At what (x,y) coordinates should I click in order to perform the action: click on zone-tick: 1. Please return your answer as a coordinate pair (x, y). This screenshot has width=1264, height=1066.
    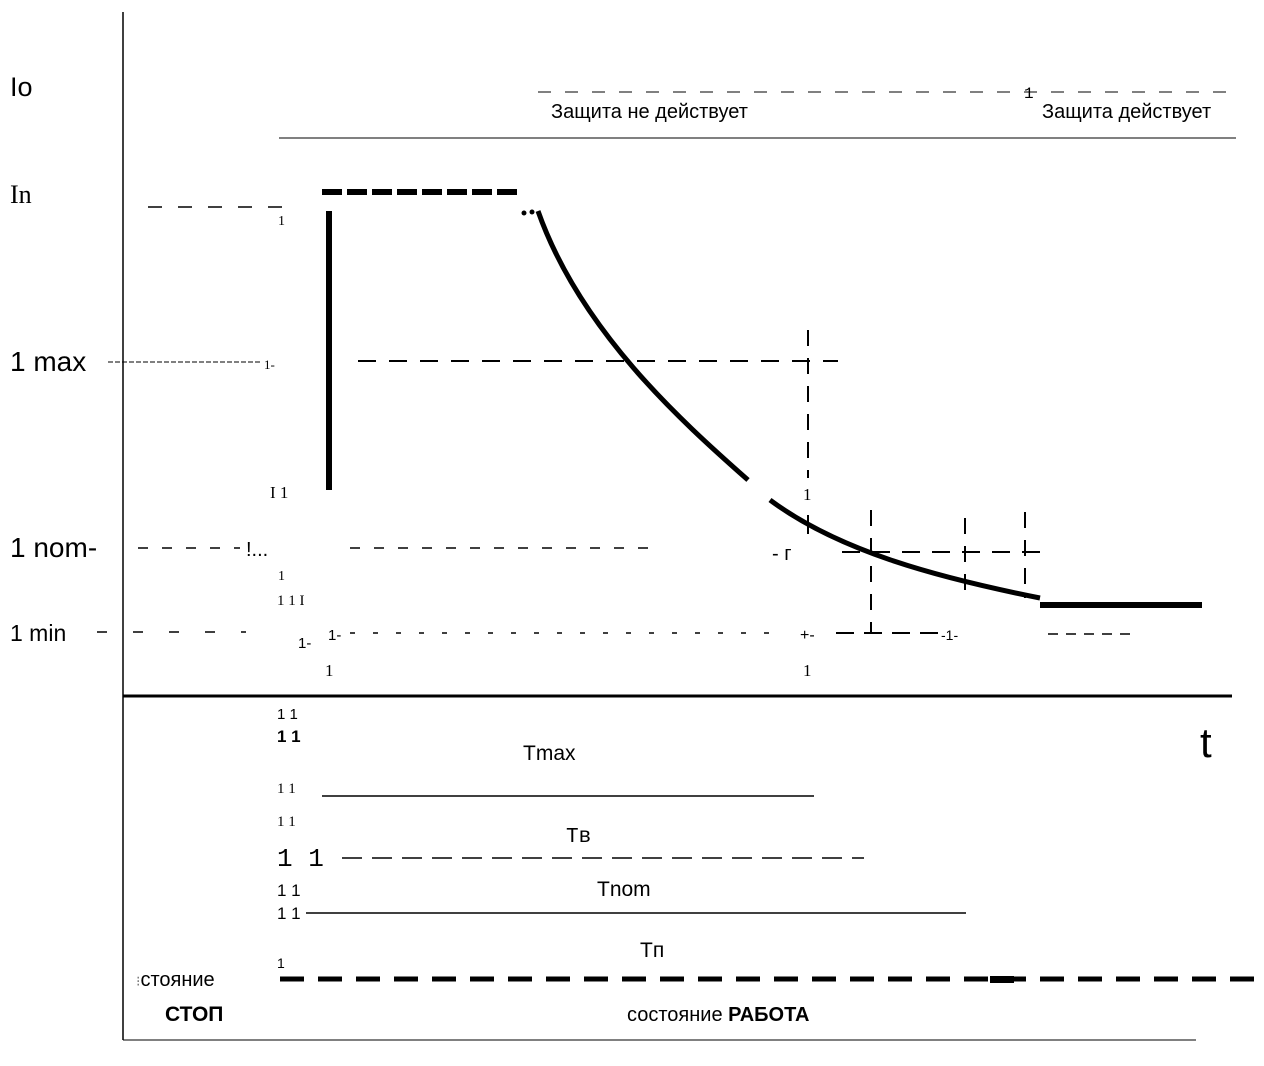
    Looking at the image, I should click on (1029, 94).